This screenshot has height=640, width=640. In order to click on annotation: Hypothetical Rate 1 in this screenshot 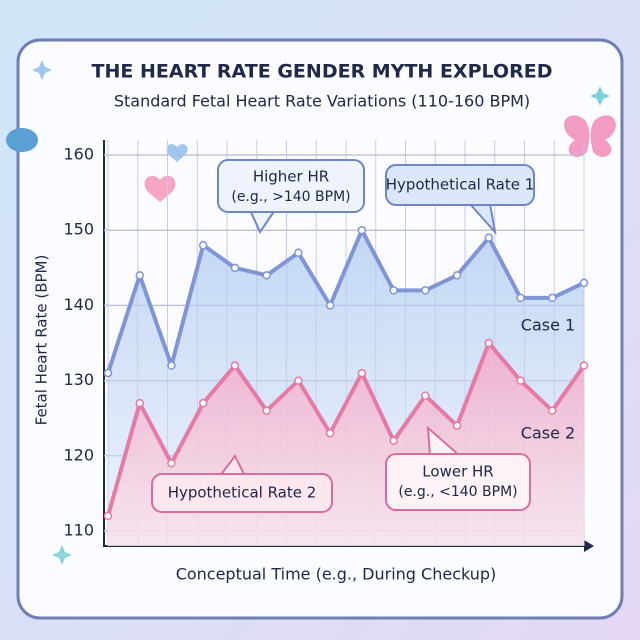, I will do `click(460, 185)`.